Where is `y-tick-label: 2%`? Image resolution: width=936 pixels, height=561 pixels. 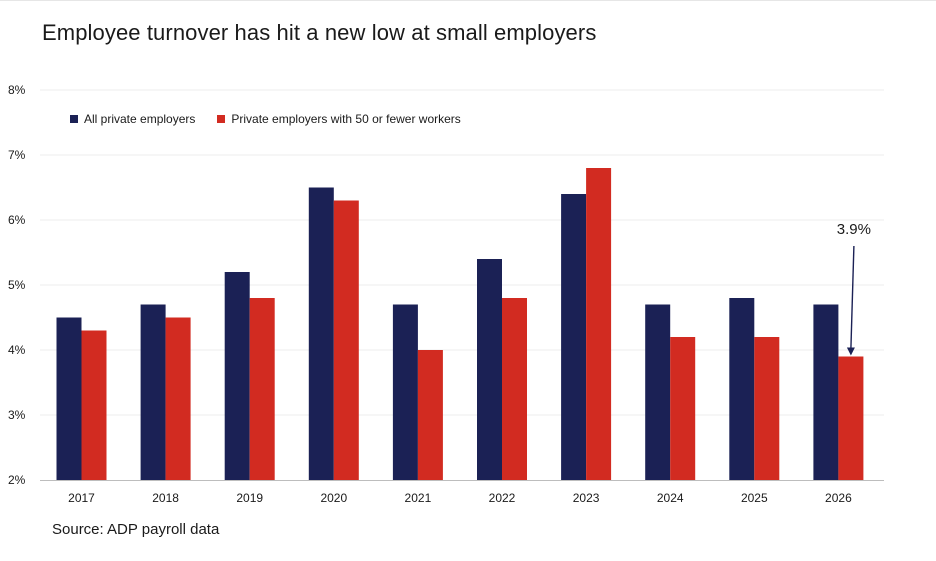
y-tick-label: 2% is located at coordinates (17, 480).